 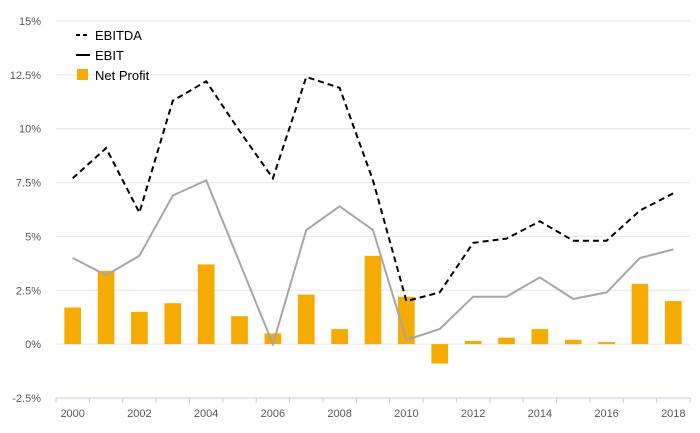 I want to click on x-tick-label: 2004, so click(x=206, y=414).